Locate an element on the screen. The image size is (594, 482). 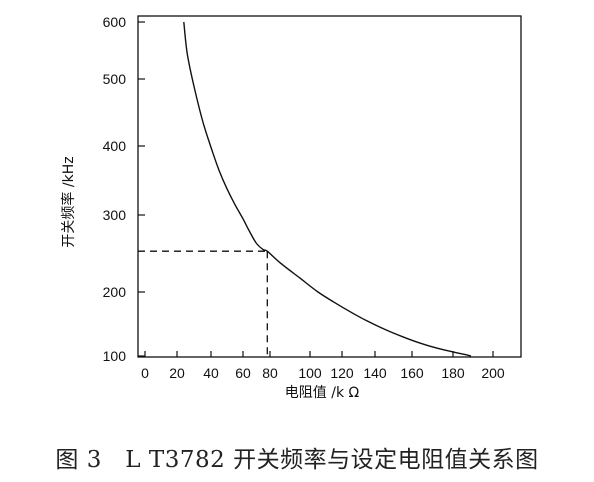
x-tick-label: 160 is located at coordinates (412, 373).